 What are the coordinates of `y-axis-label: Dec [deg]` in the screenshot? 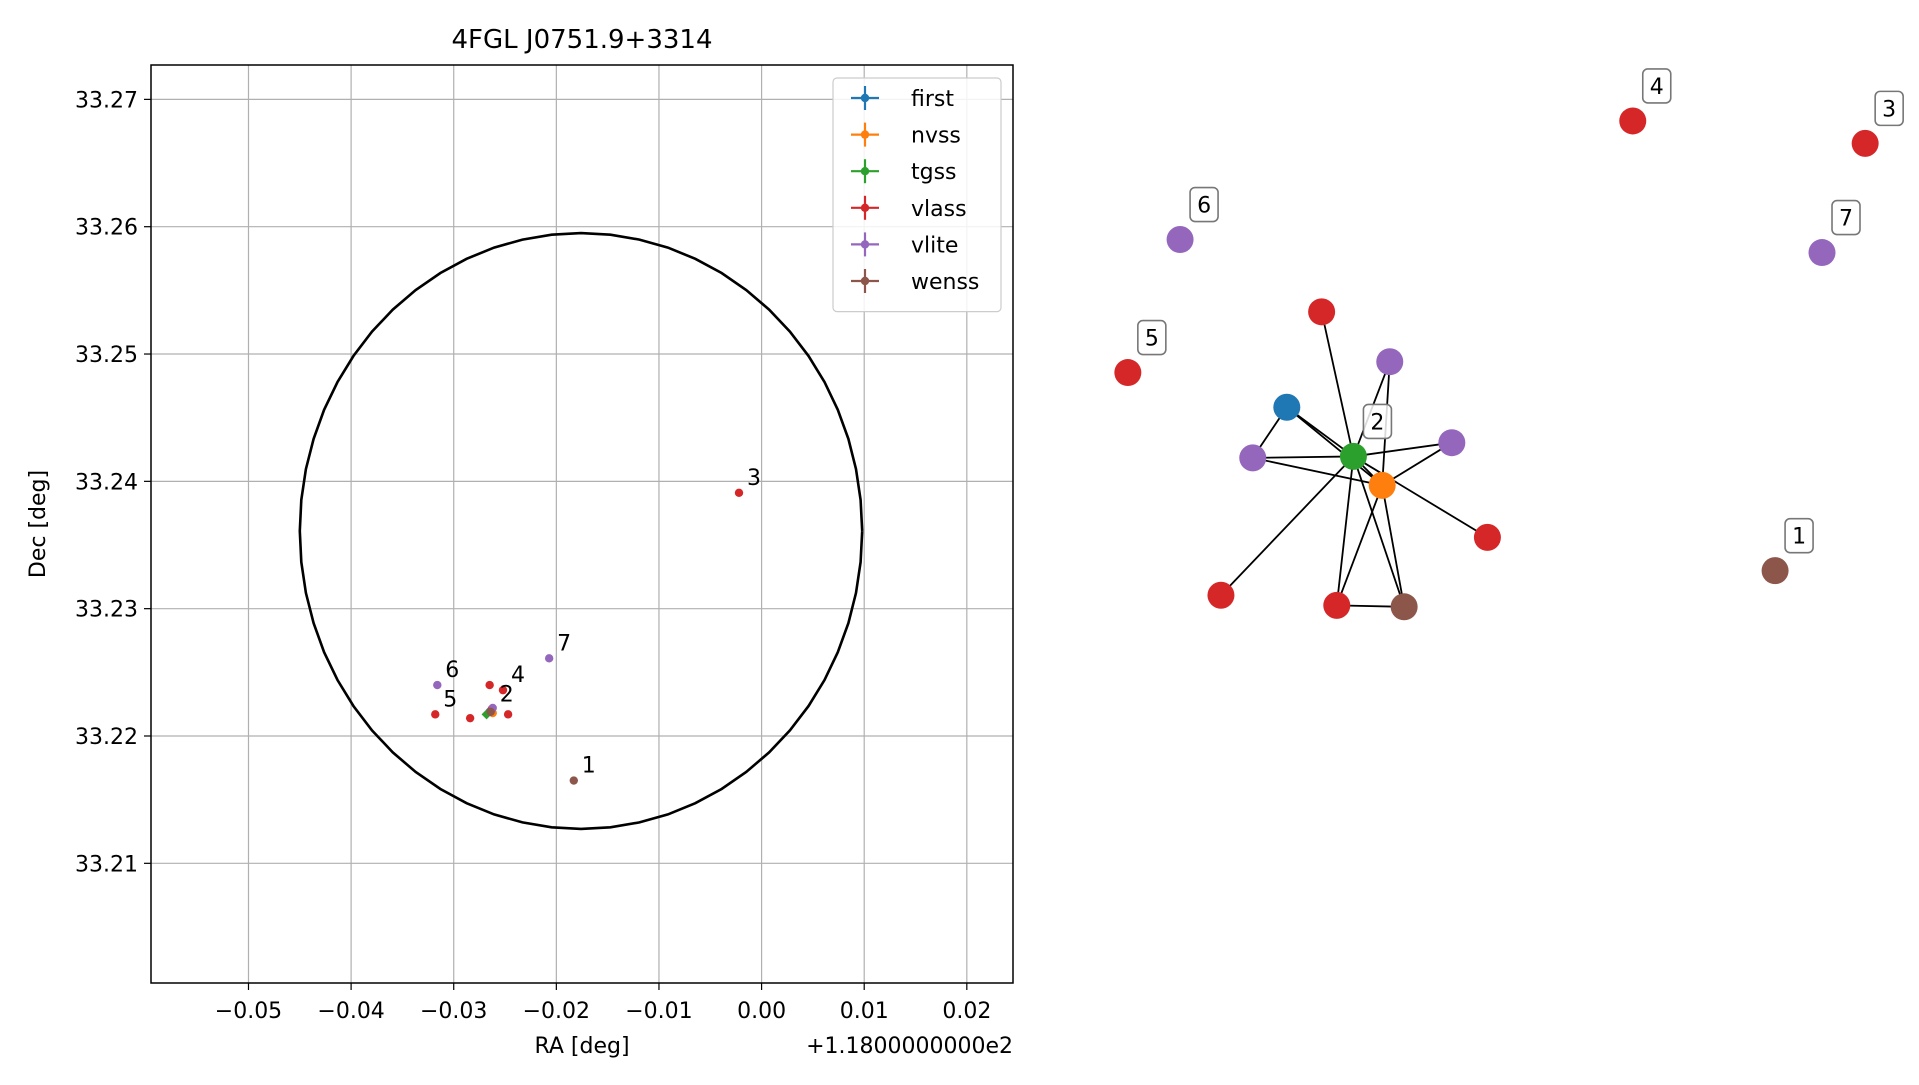 It's located at (38, 524).